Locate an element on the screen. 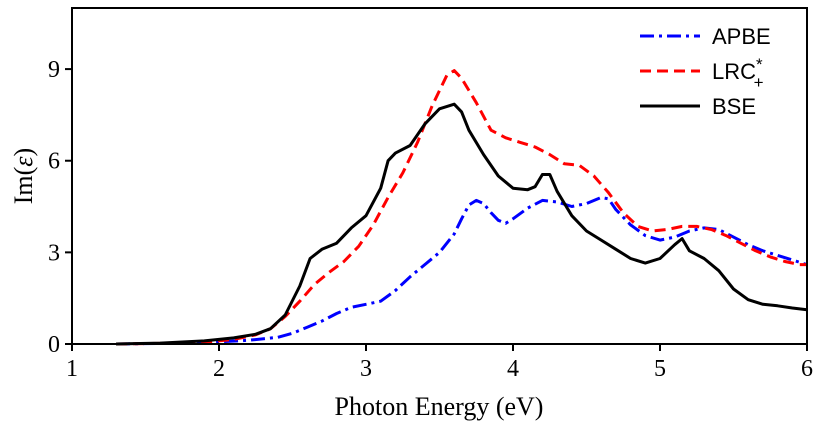 This screenshot has width=830, height=425. legend-label-lrc: LRC* + is located at coordinates (738, 73).